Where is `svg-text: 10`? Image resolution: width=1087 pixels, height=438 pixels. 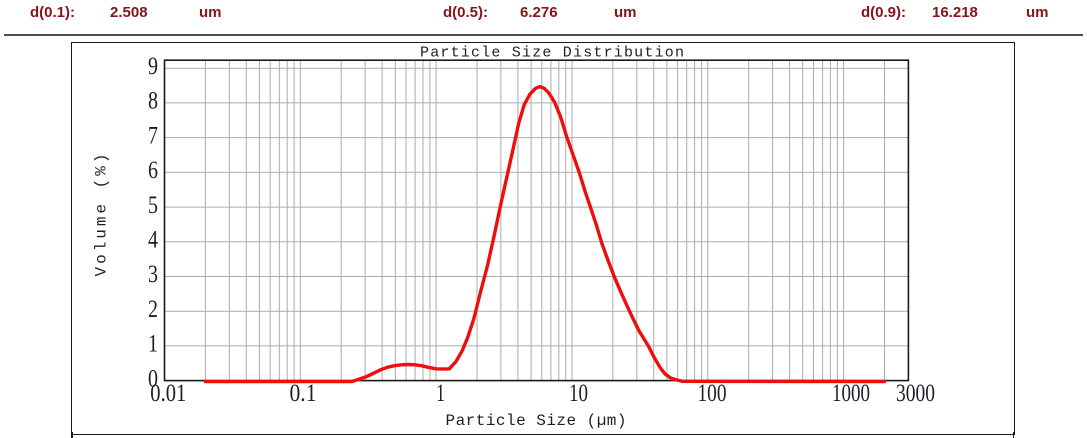 svg-text: 10 is located at coordinates (578, 393).